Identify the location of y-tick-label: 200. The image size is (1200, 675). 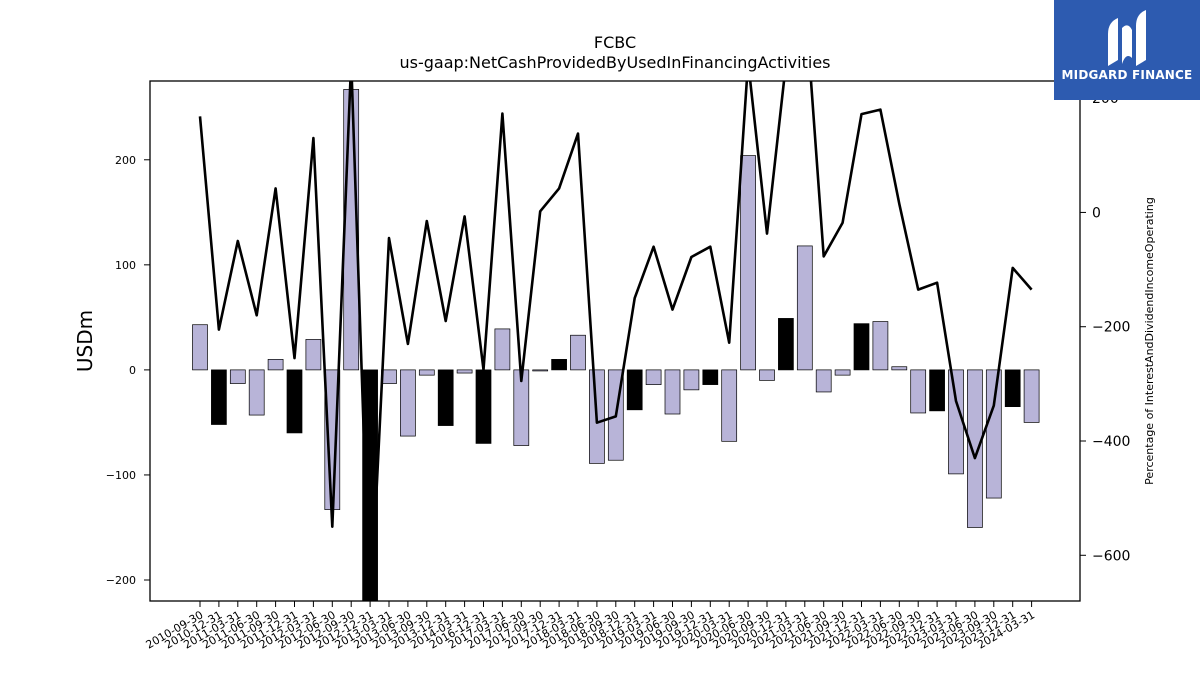
(125, 160).